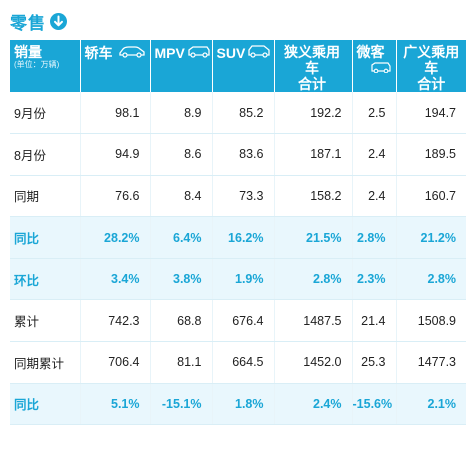 Image resolution: width=476 pixels, height=449 pixels. Describe the element at coordinates (45, 113) in the screenshot. I see `row-label: 9月份` at that location.